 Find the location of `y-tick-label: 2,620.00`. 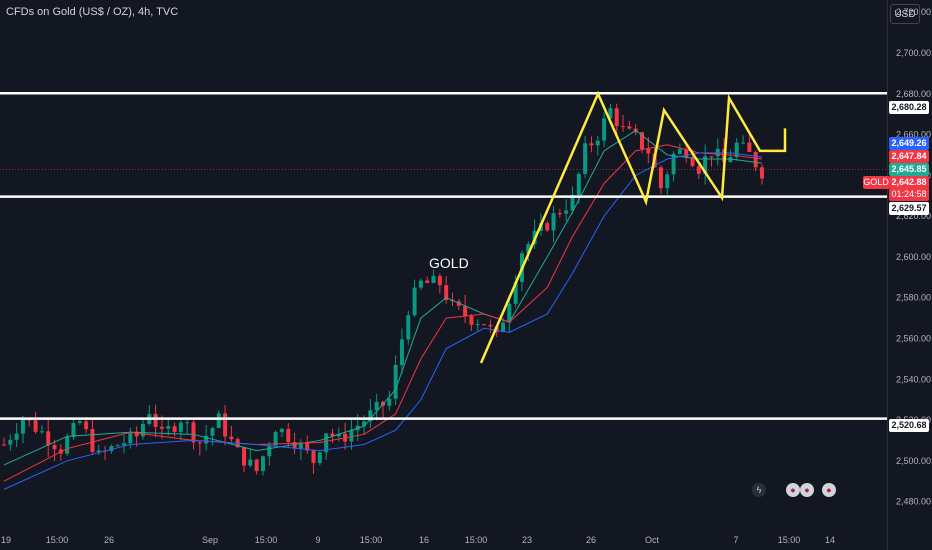

y-tick-label: 2,620.00 is located at coordinates (913, 216).